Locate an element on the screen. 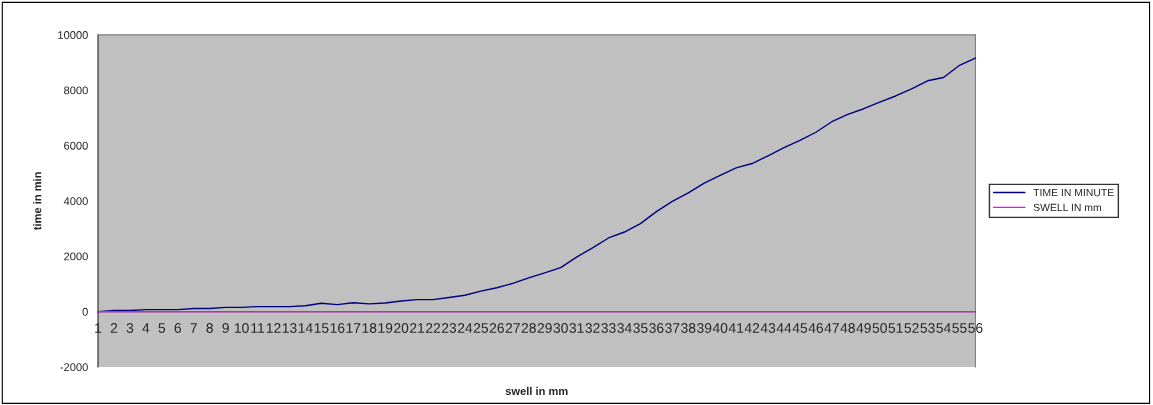  x-tick-label: 6 is located at coordinates (178, 328).